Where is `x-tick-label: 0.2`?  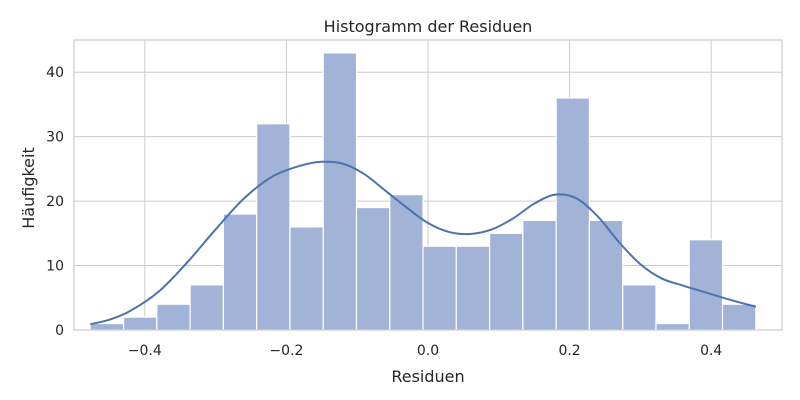 x-tick-label: 0.2 is located at coordinates (569, 351).